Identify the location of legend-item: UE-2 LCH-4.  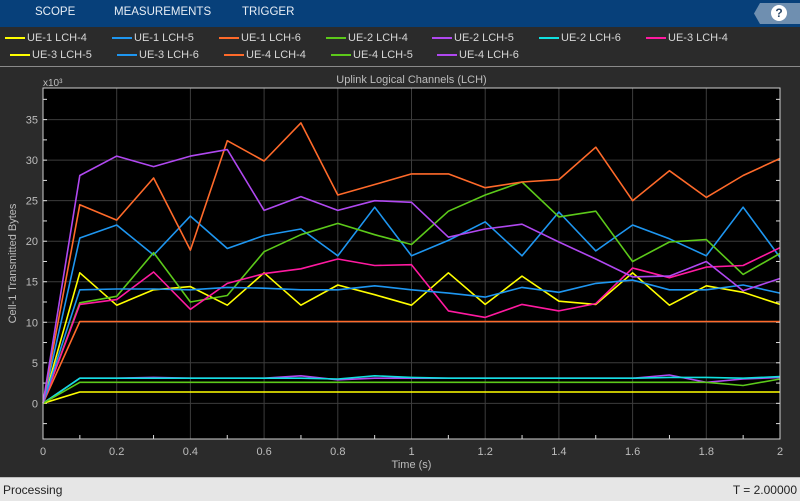
(367, 38).